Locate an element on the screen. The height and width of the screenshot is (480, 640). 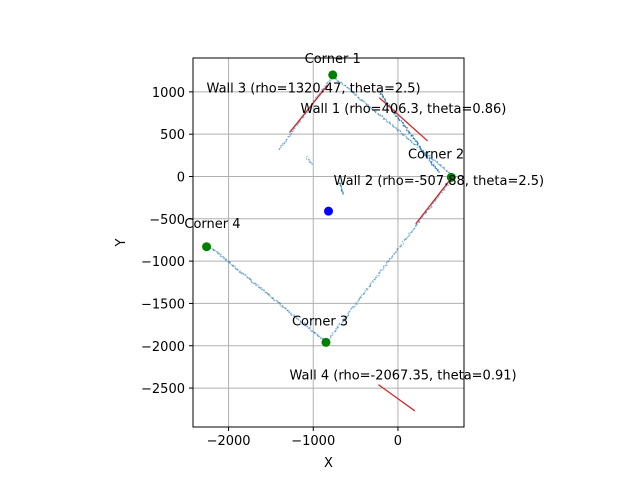
corner-label: Corner 3 is located at coordinates (320, 321).